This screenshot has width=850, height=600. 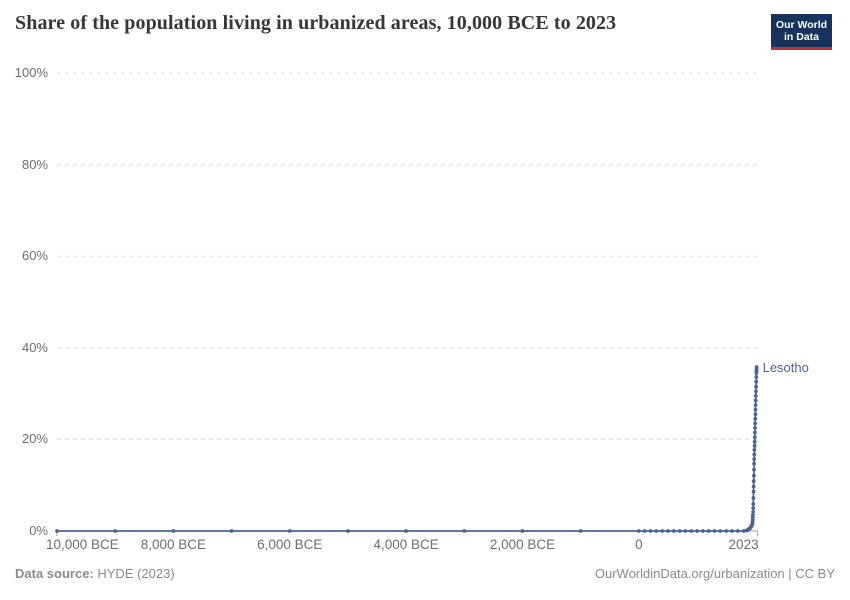 I want to click on x-tick-label-10000bce: 10,000 BCE, so click(x=82, y=544).